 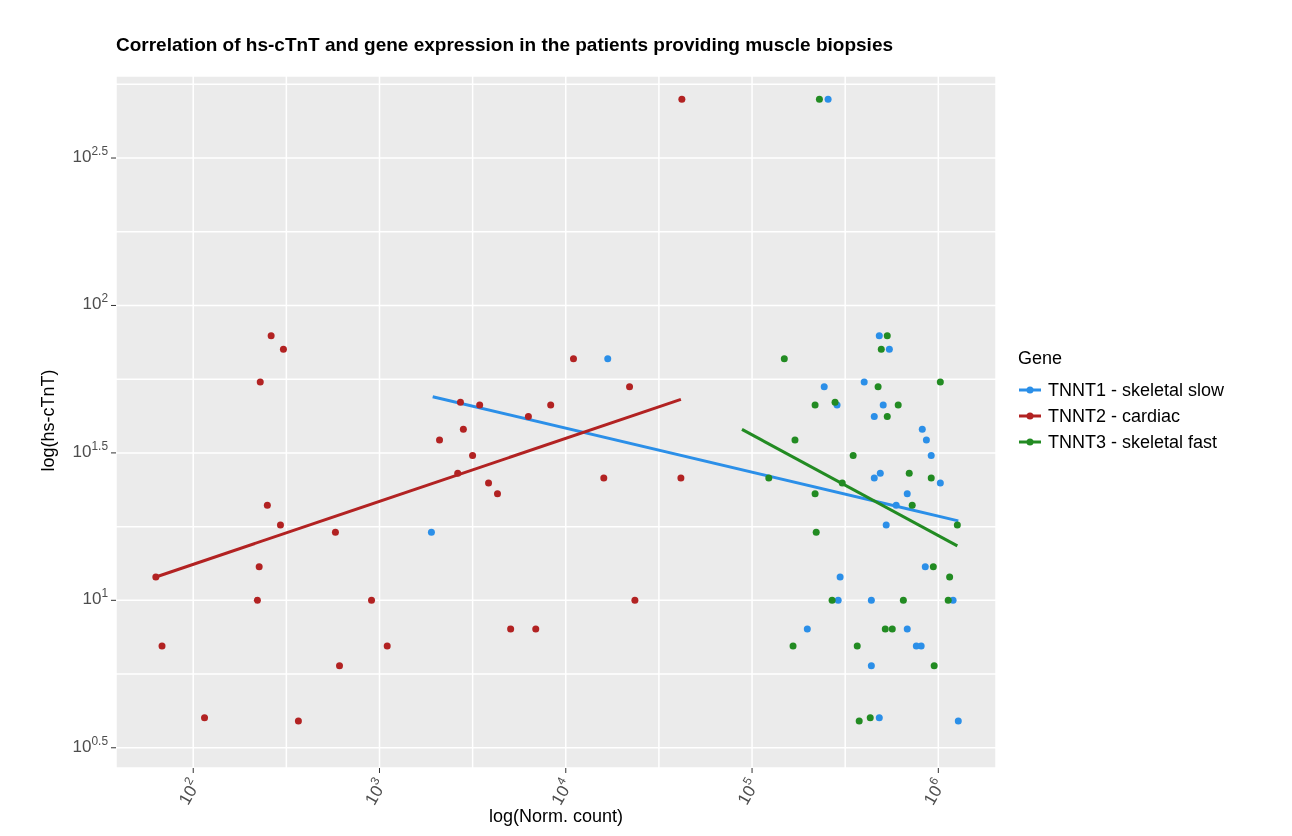 What do you see at coordinates (48, 421) in the screenshot?
I see `y-axis-title: log(hs-cTnT)` at bounding box center [48, 421].